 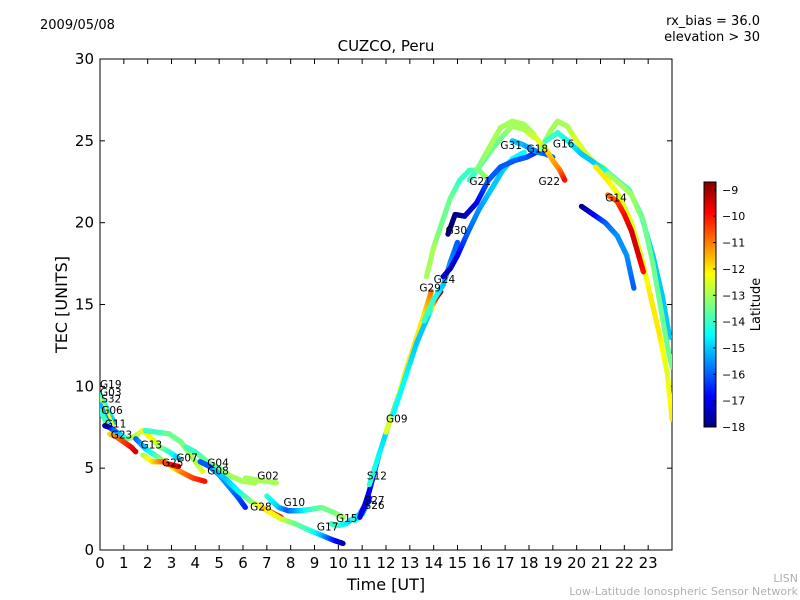 What do you see at coordinates (417, 352) in the screenshot?
I see `series-G24` at bounding box center [417, 352].